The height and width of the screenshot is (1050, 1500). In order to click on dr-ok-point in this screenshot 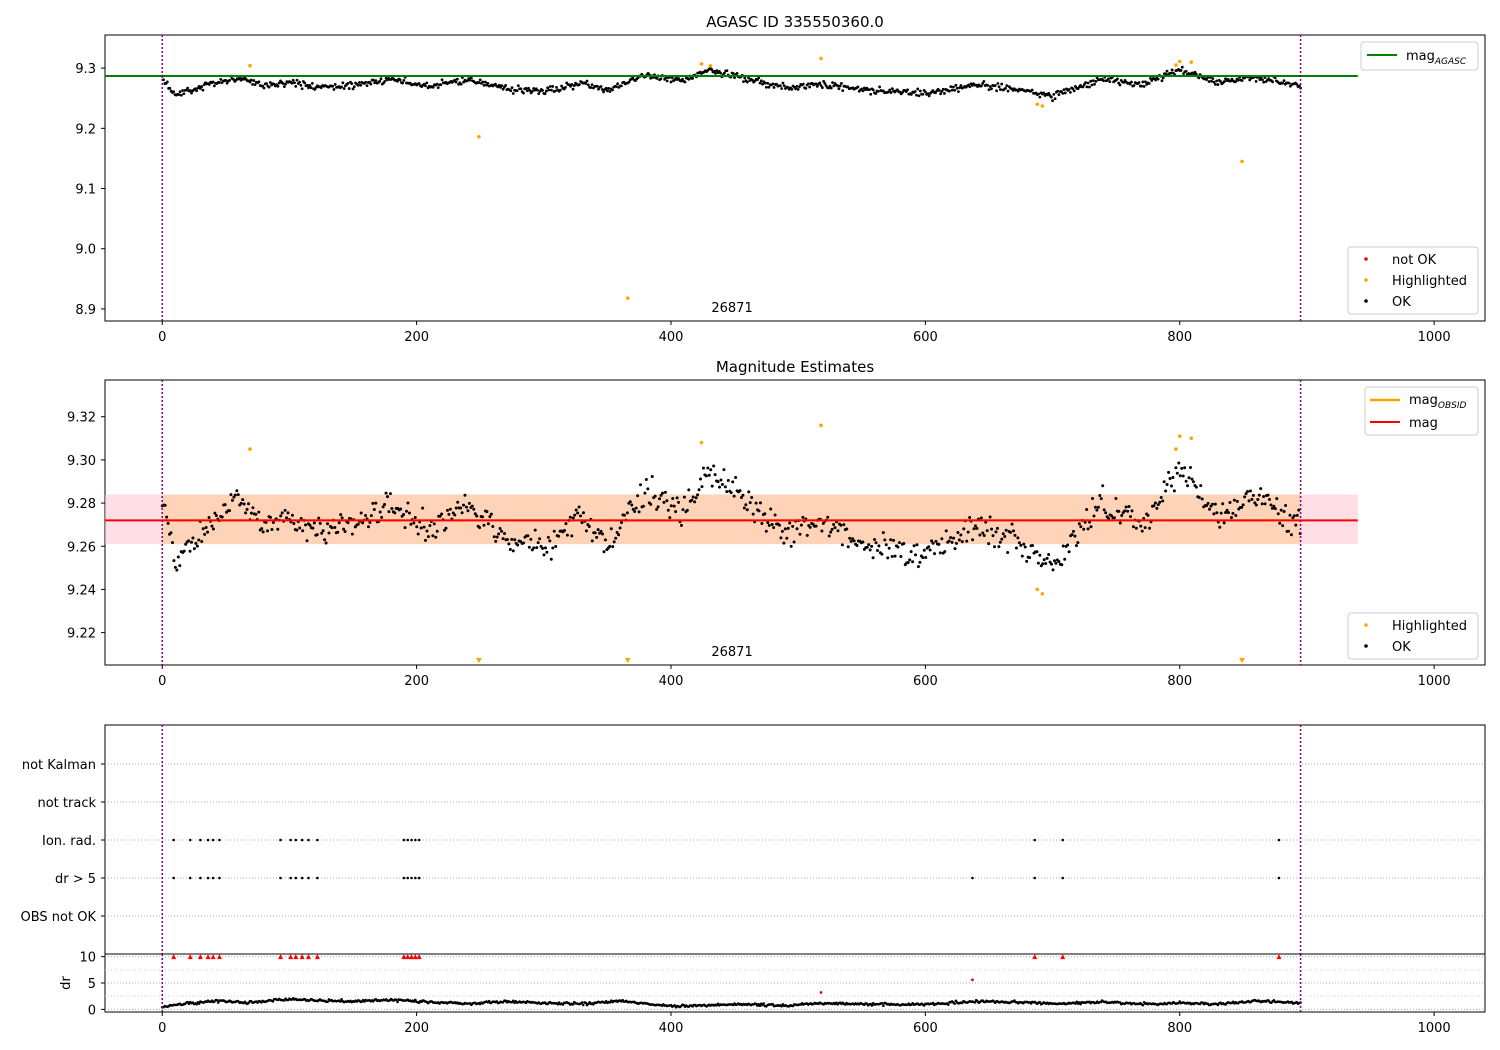, I will do `click(882, 1003)`.